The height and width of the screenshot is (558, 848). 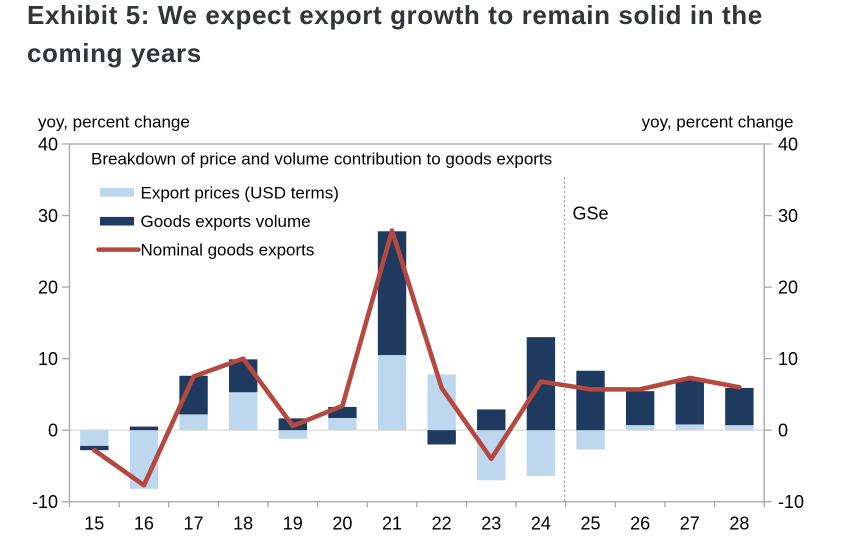 I want to click on x-category-label-24: 24, so click(x=541, y=524).